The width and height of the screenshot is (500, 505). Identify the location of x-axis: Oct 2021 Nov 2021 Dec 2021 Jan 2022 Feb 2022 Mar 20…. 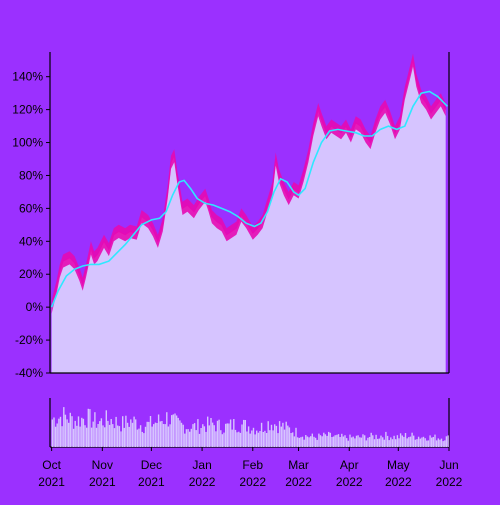
(250, 468).